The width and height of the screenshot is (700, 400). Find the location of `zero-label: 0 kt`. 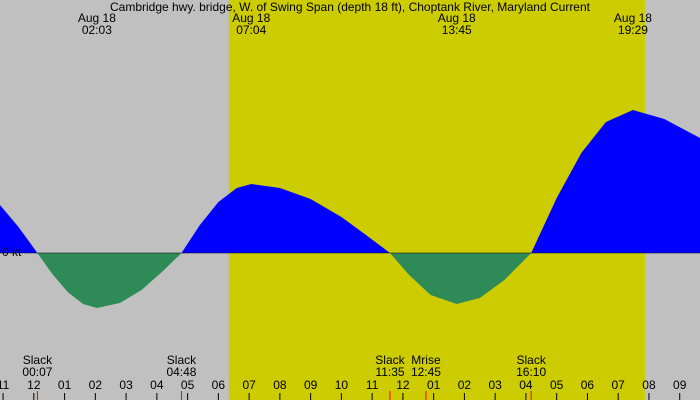

zero-label: 0 kt is located at coordinates (12, 252).